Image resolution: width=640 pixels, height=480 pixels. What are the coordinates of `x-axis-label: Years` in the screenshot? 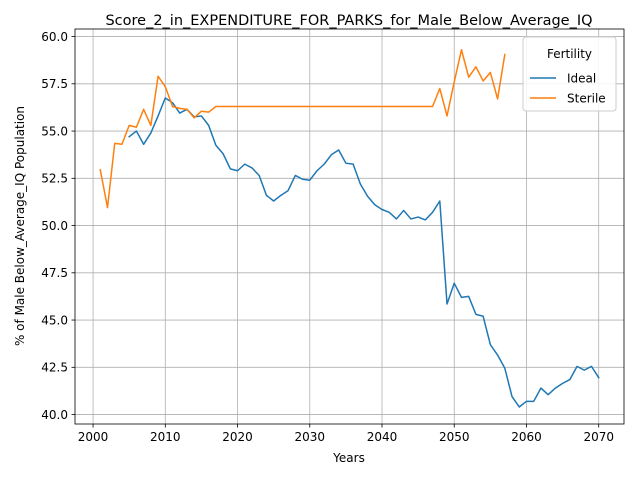 It's located at (348, 458).